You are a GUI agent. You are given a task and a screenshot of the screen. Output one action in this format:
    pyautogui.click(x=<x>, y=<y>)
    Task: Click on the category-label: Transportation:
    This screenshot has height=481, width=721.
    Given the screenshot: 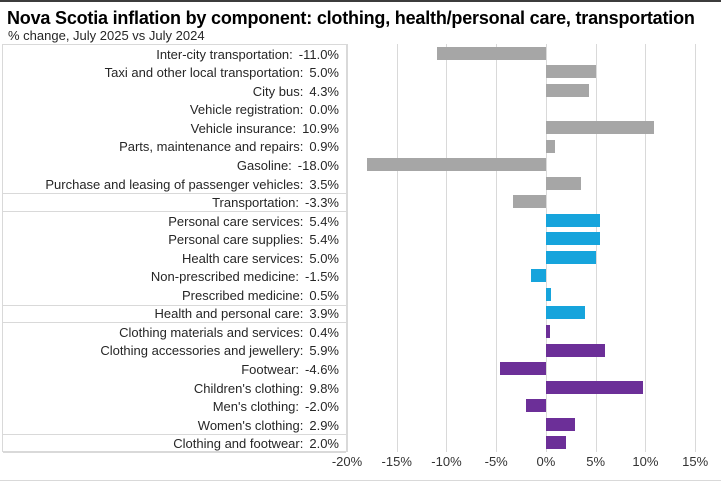 What is the action you would take?
    pyautogui.click(x=256, y=203)
    